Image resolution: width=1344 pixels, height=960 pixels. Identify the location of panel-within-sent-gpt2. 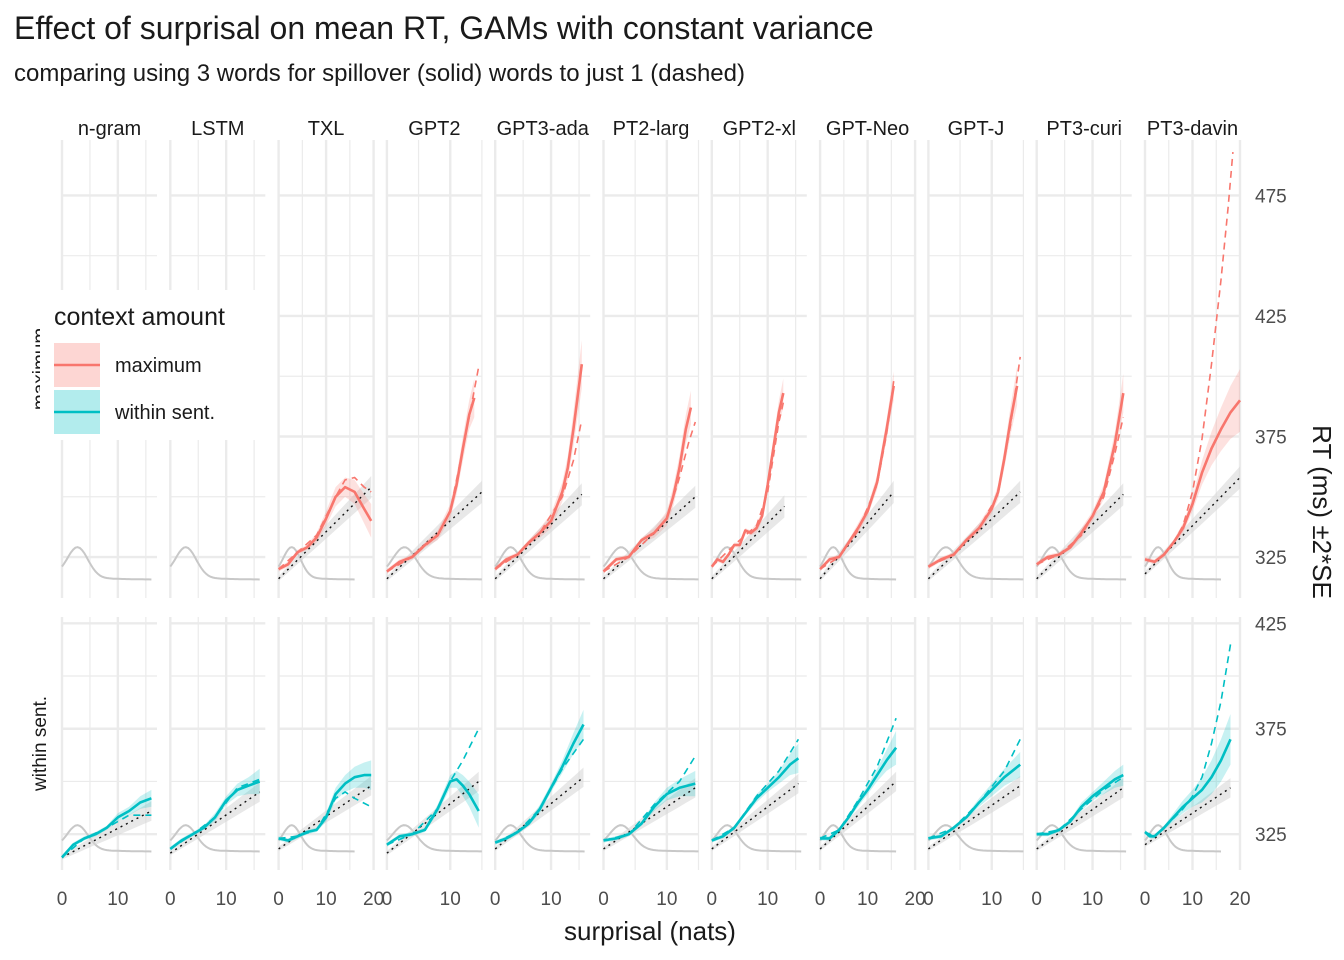
(434, 743).